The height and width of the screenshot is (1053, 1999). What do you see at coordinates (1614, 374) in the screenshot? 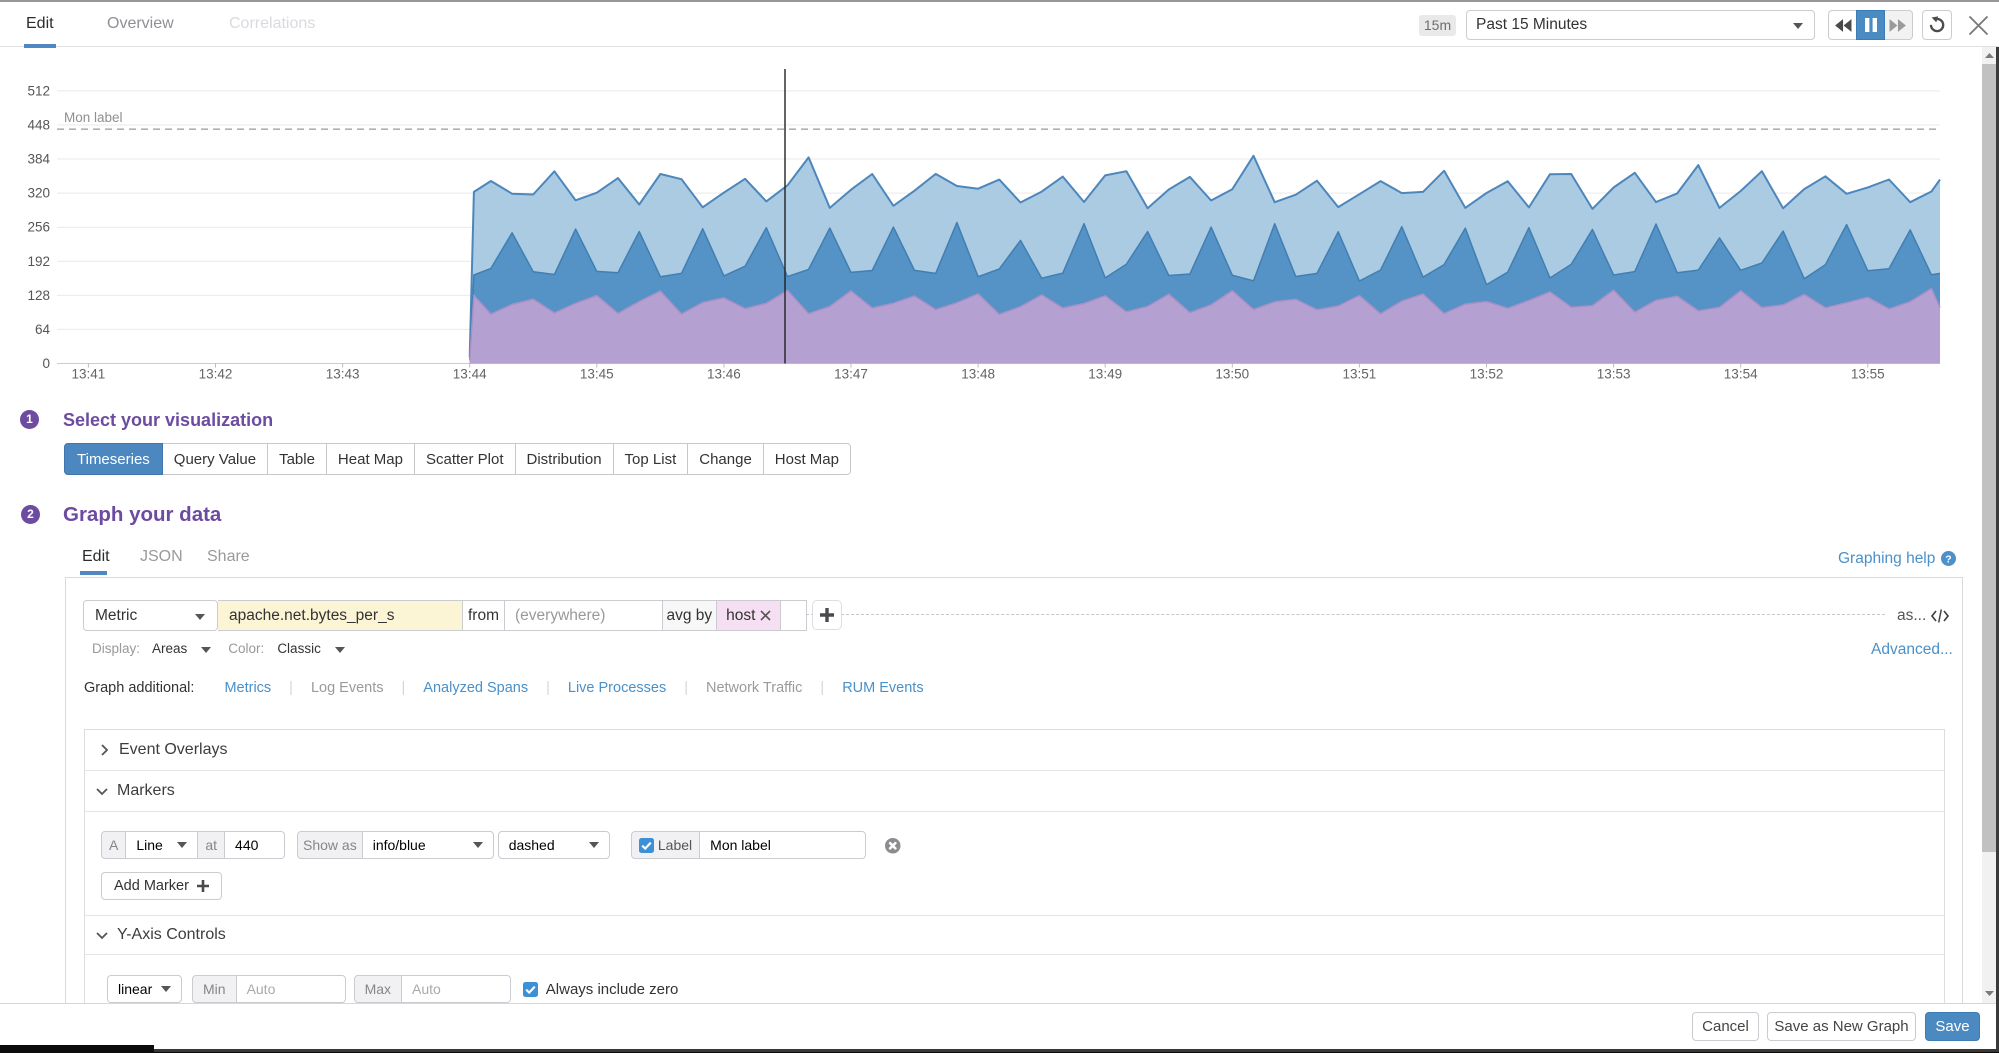
I see `svg-text: 13:53` at bounding box center [1614, 374].